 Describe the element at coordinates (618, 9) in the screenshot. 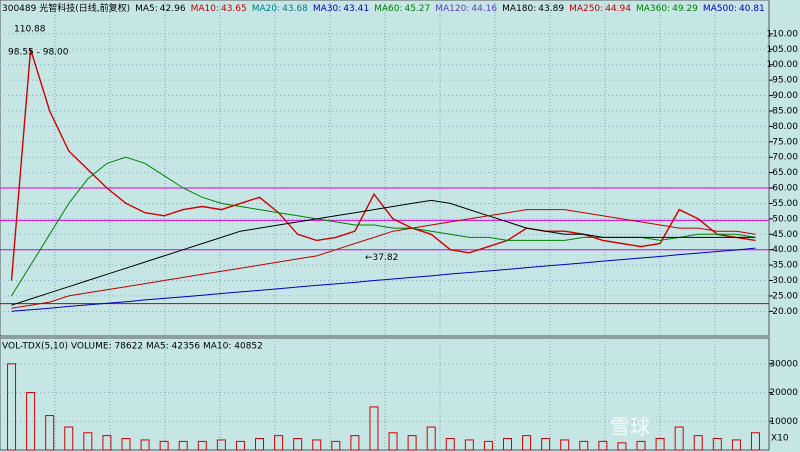

I see `header-value: 44.94` at that location.